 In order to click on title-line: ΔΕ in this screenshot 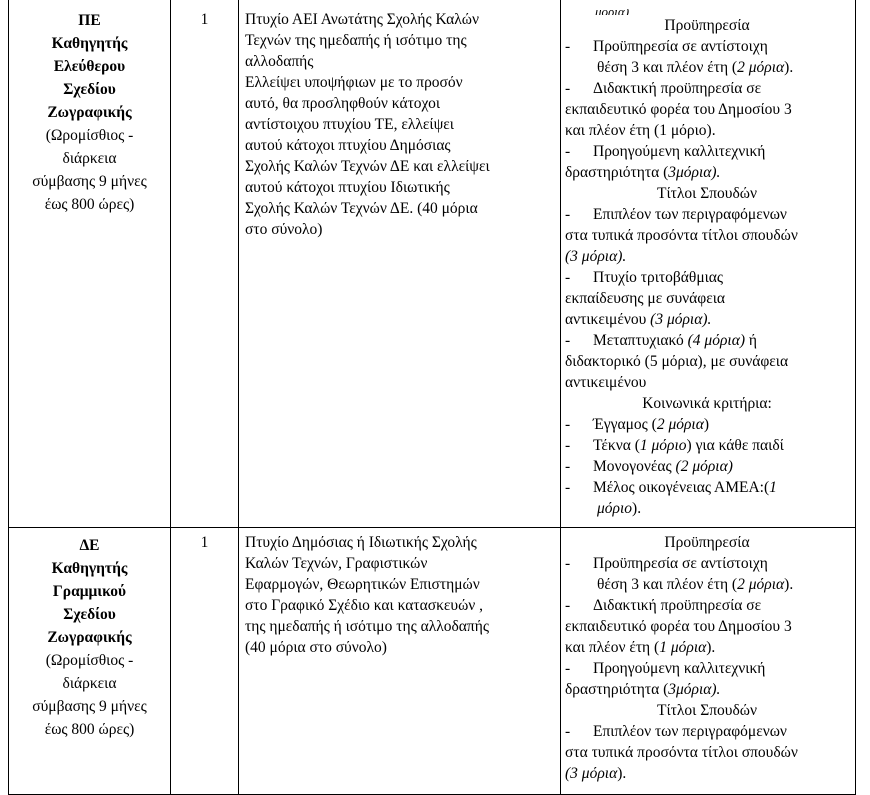, I will do `click(89, 545)`.